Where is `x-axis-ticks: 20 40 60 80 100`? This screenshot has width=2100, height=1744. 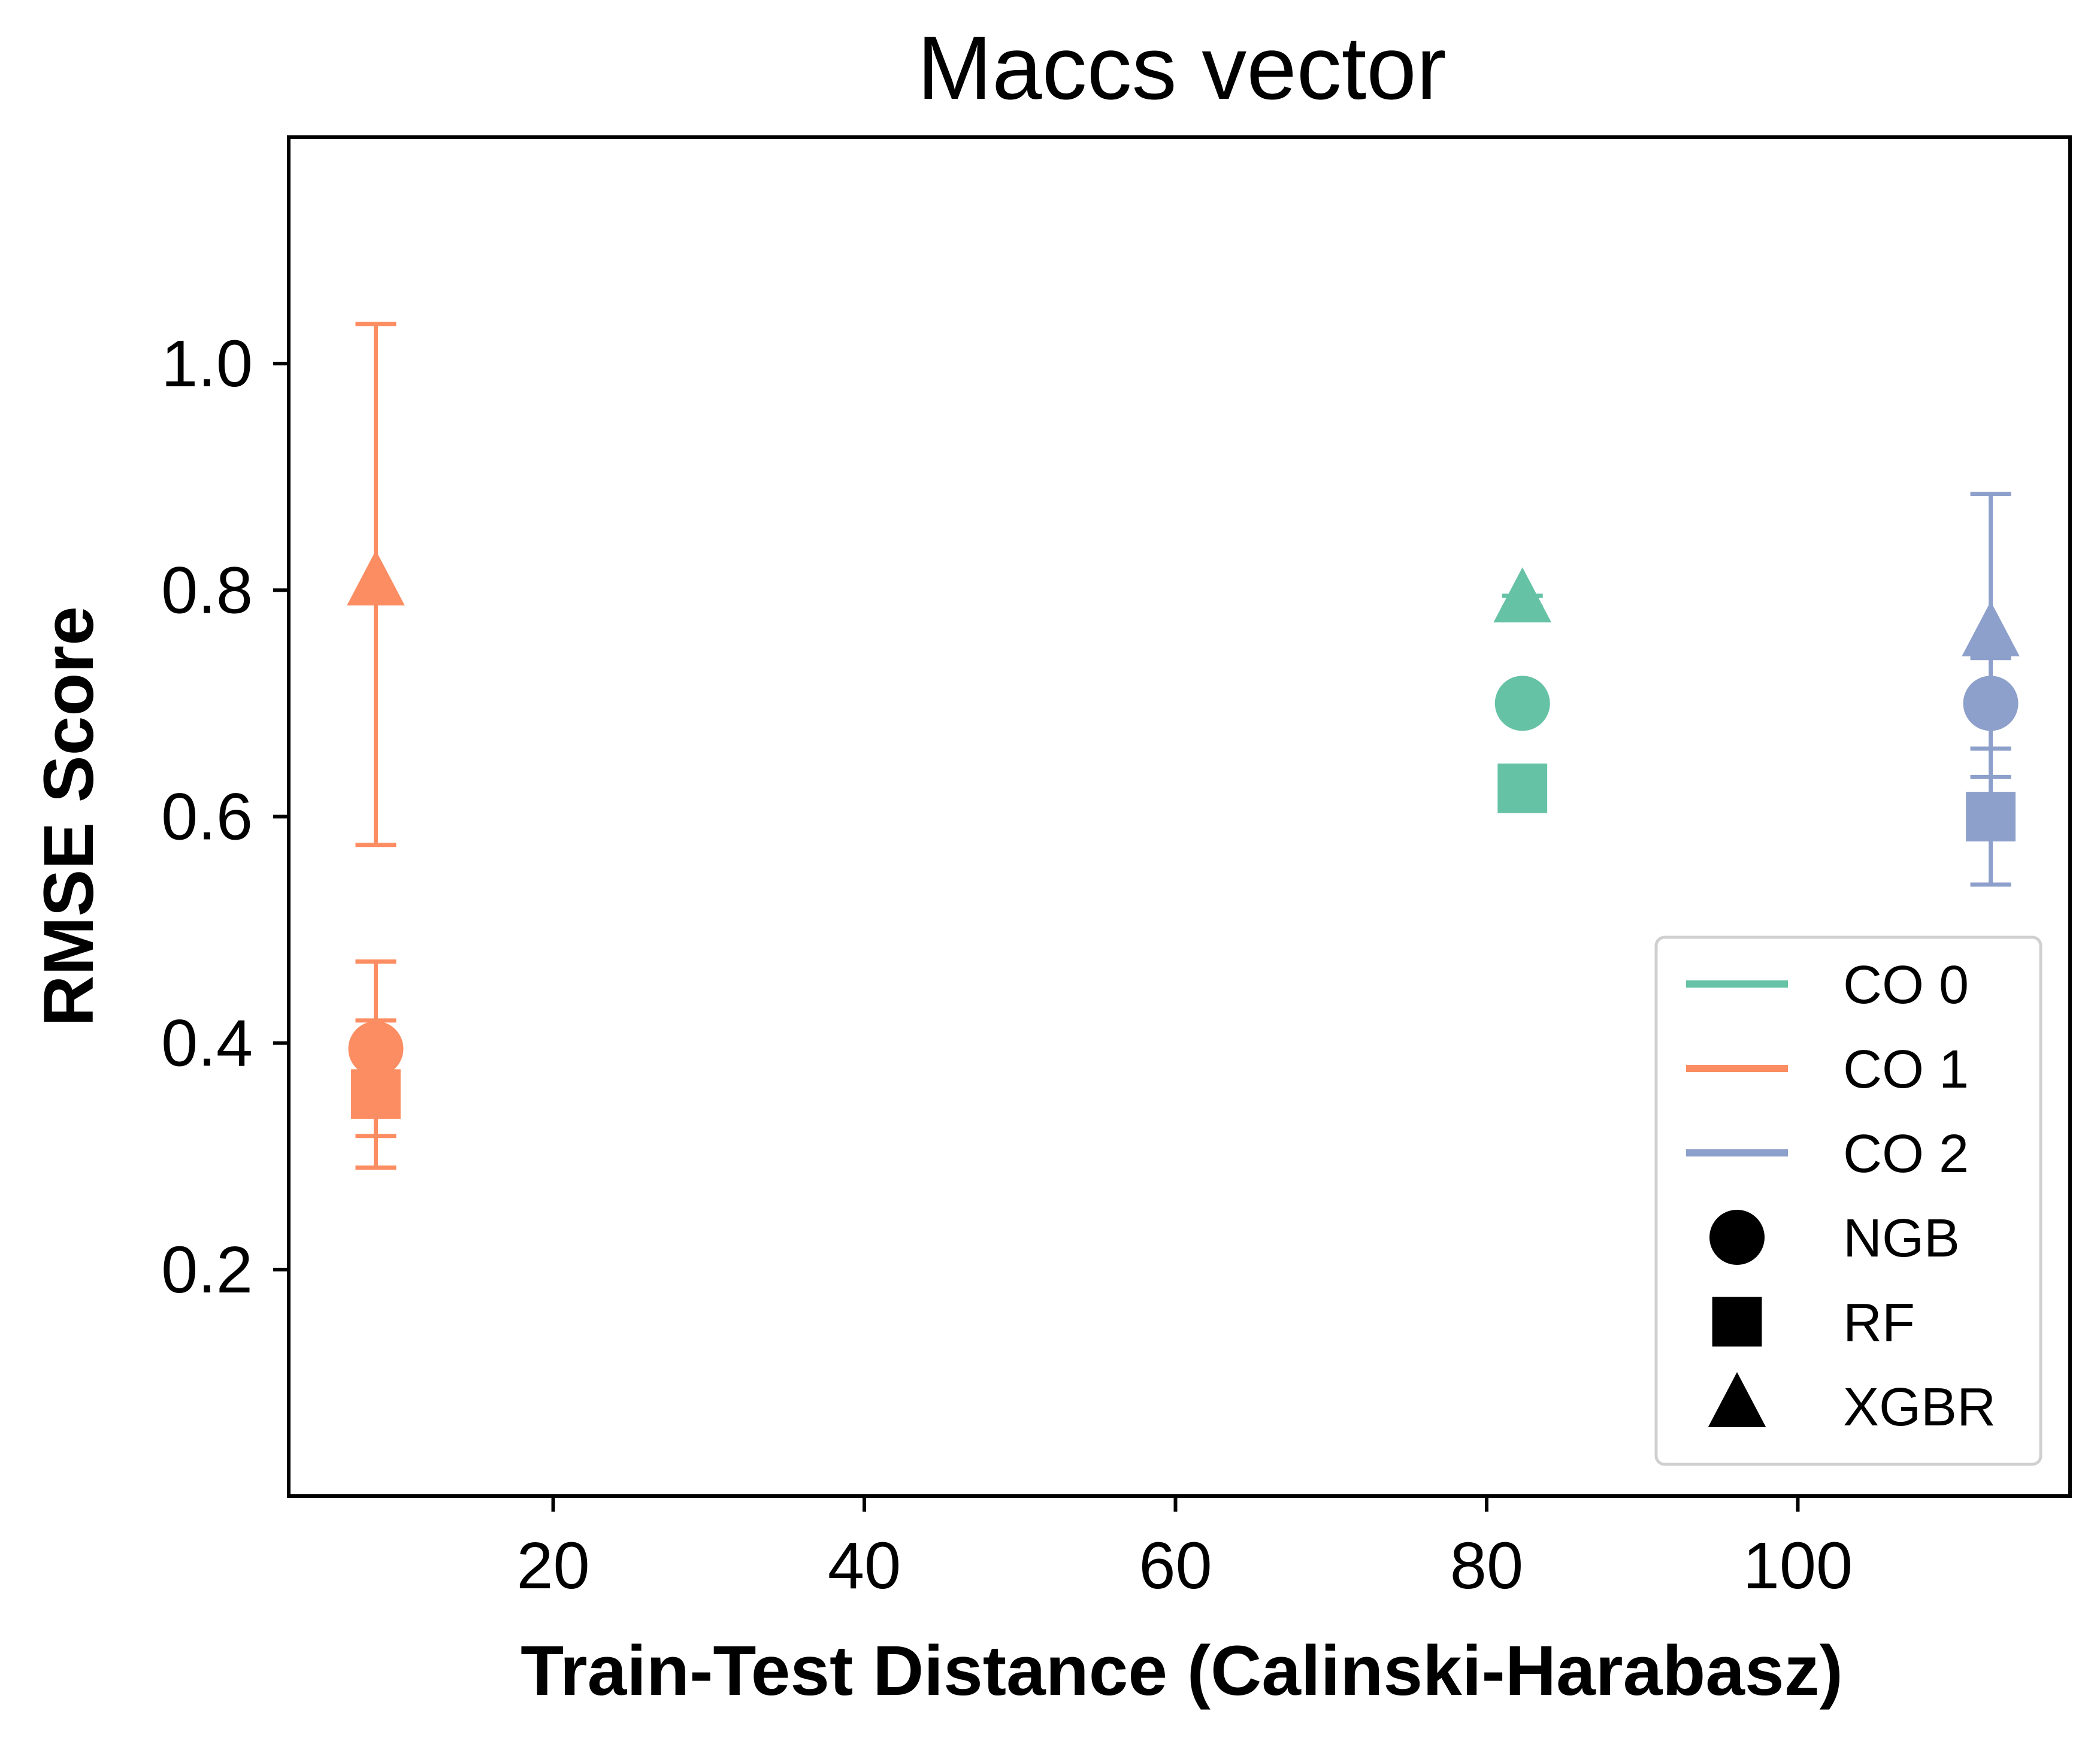
x-axis-ticks: 20 40 60 80 100 is located at coordinates (1185, 1549).